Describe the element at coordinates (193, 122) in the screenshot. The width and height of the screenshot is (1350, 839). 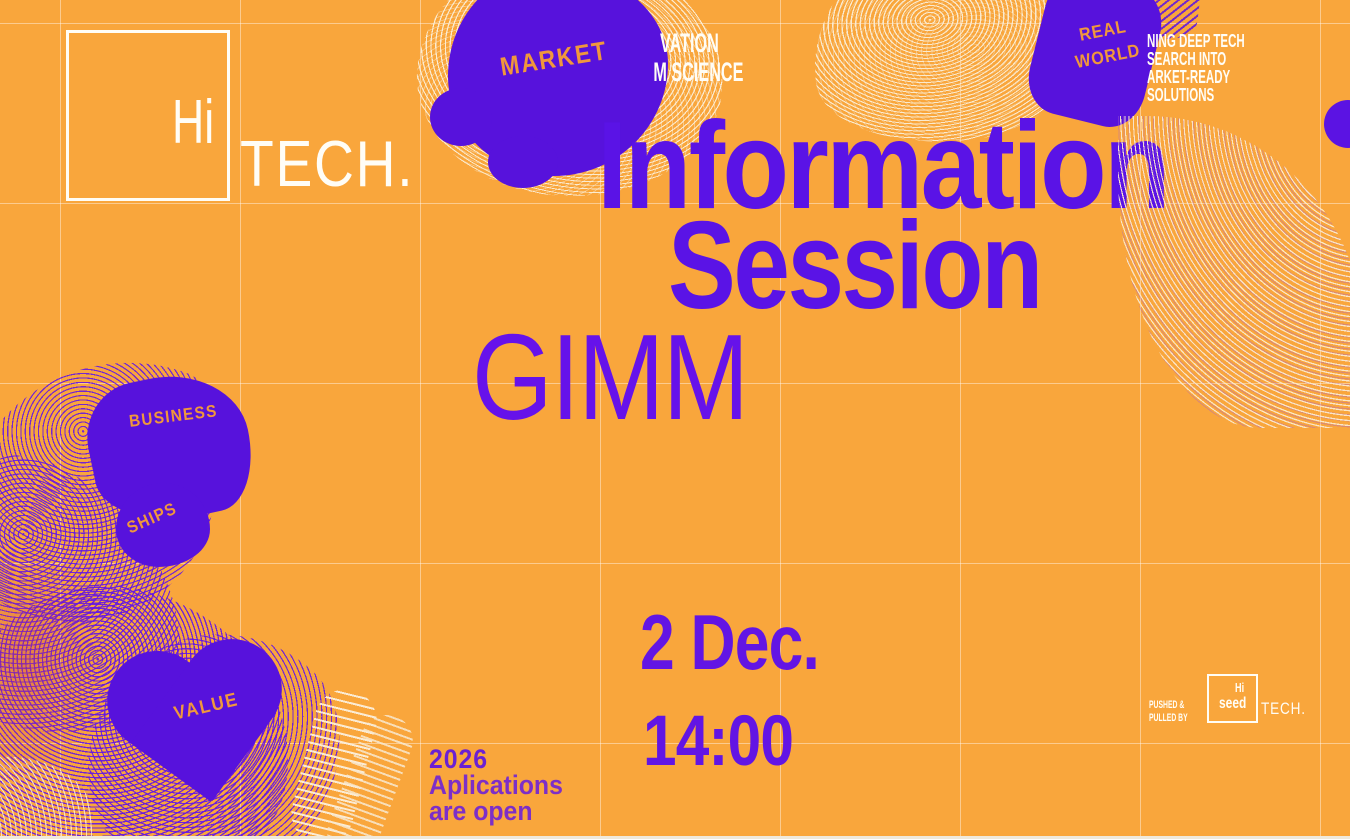
I see `hitech-logo-hi: Hi` at that location.